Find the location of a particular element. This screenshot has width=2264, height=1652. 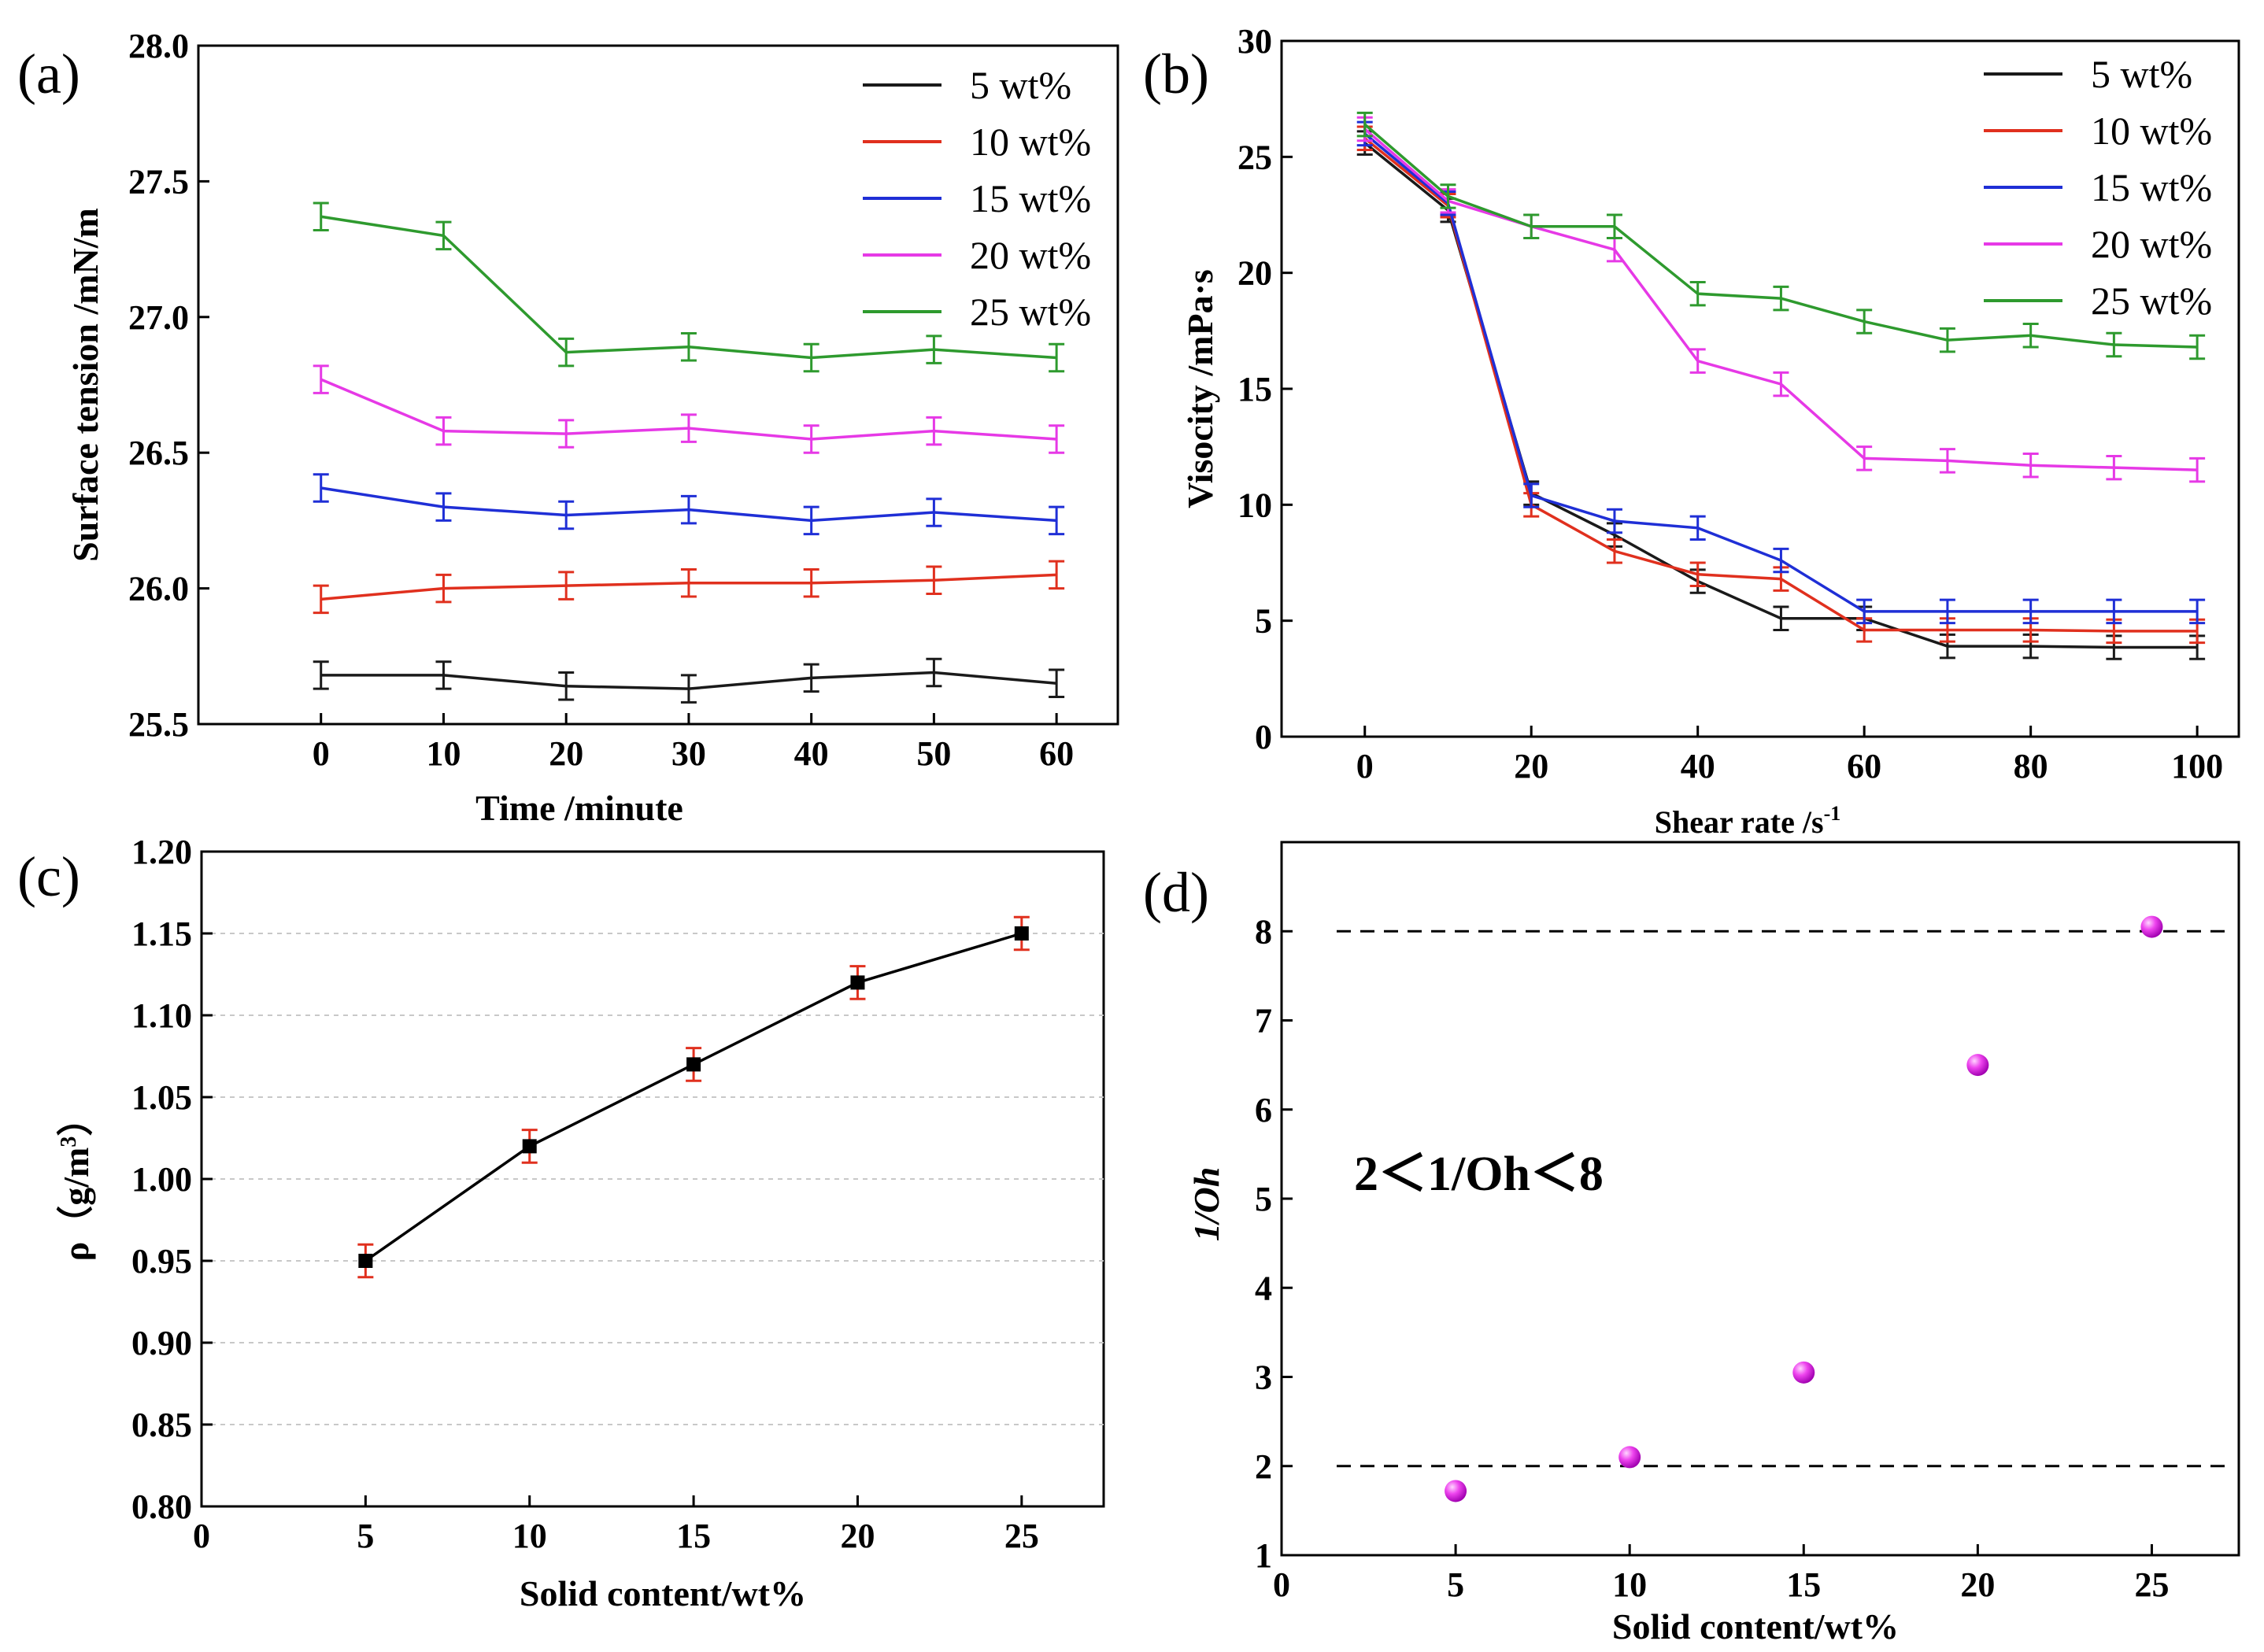

panel-c-y-ticks: 0.80 0.85 0.90 0.95 1.00 1.05 1.10 1.15 1.20 is located at coordinates (172, 1179).